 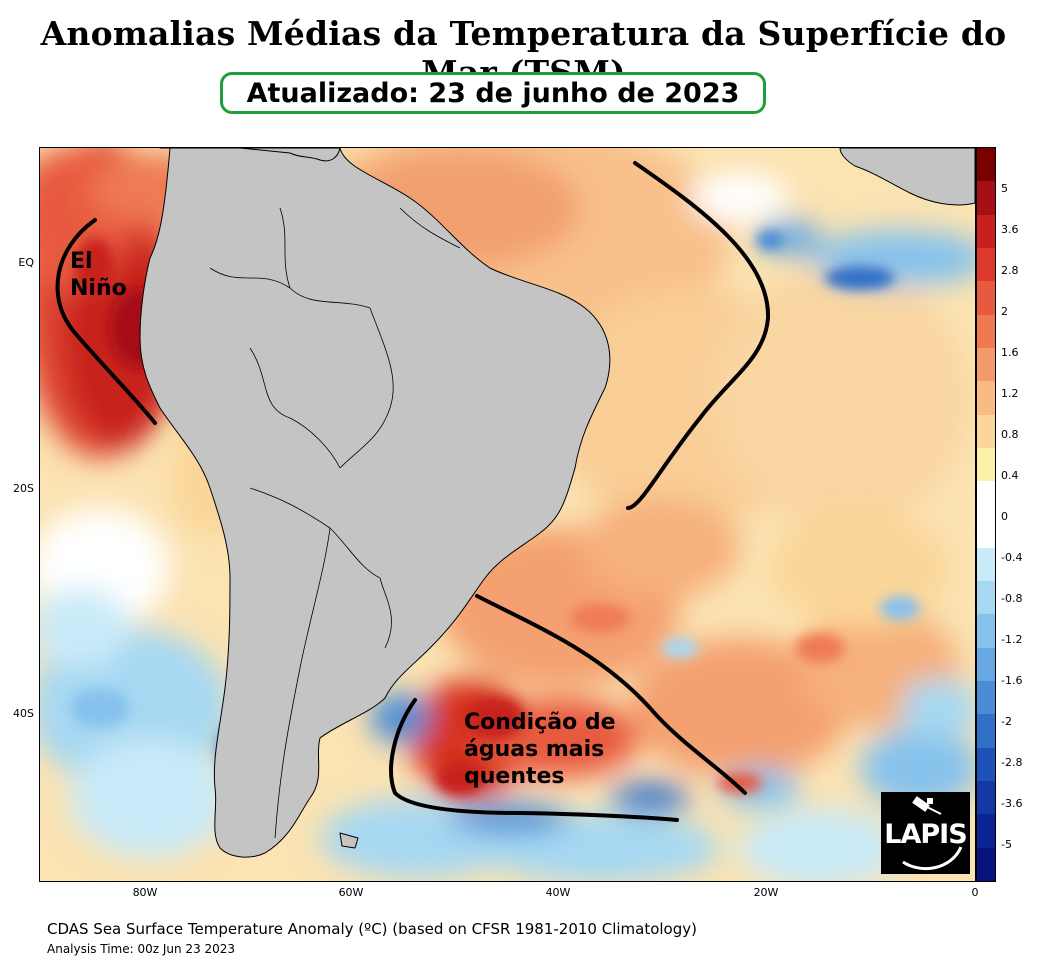 What do you see at coordinates (349, 840) in the screenshot?
I see `falkland-islands` at bounding box center [349, 840].